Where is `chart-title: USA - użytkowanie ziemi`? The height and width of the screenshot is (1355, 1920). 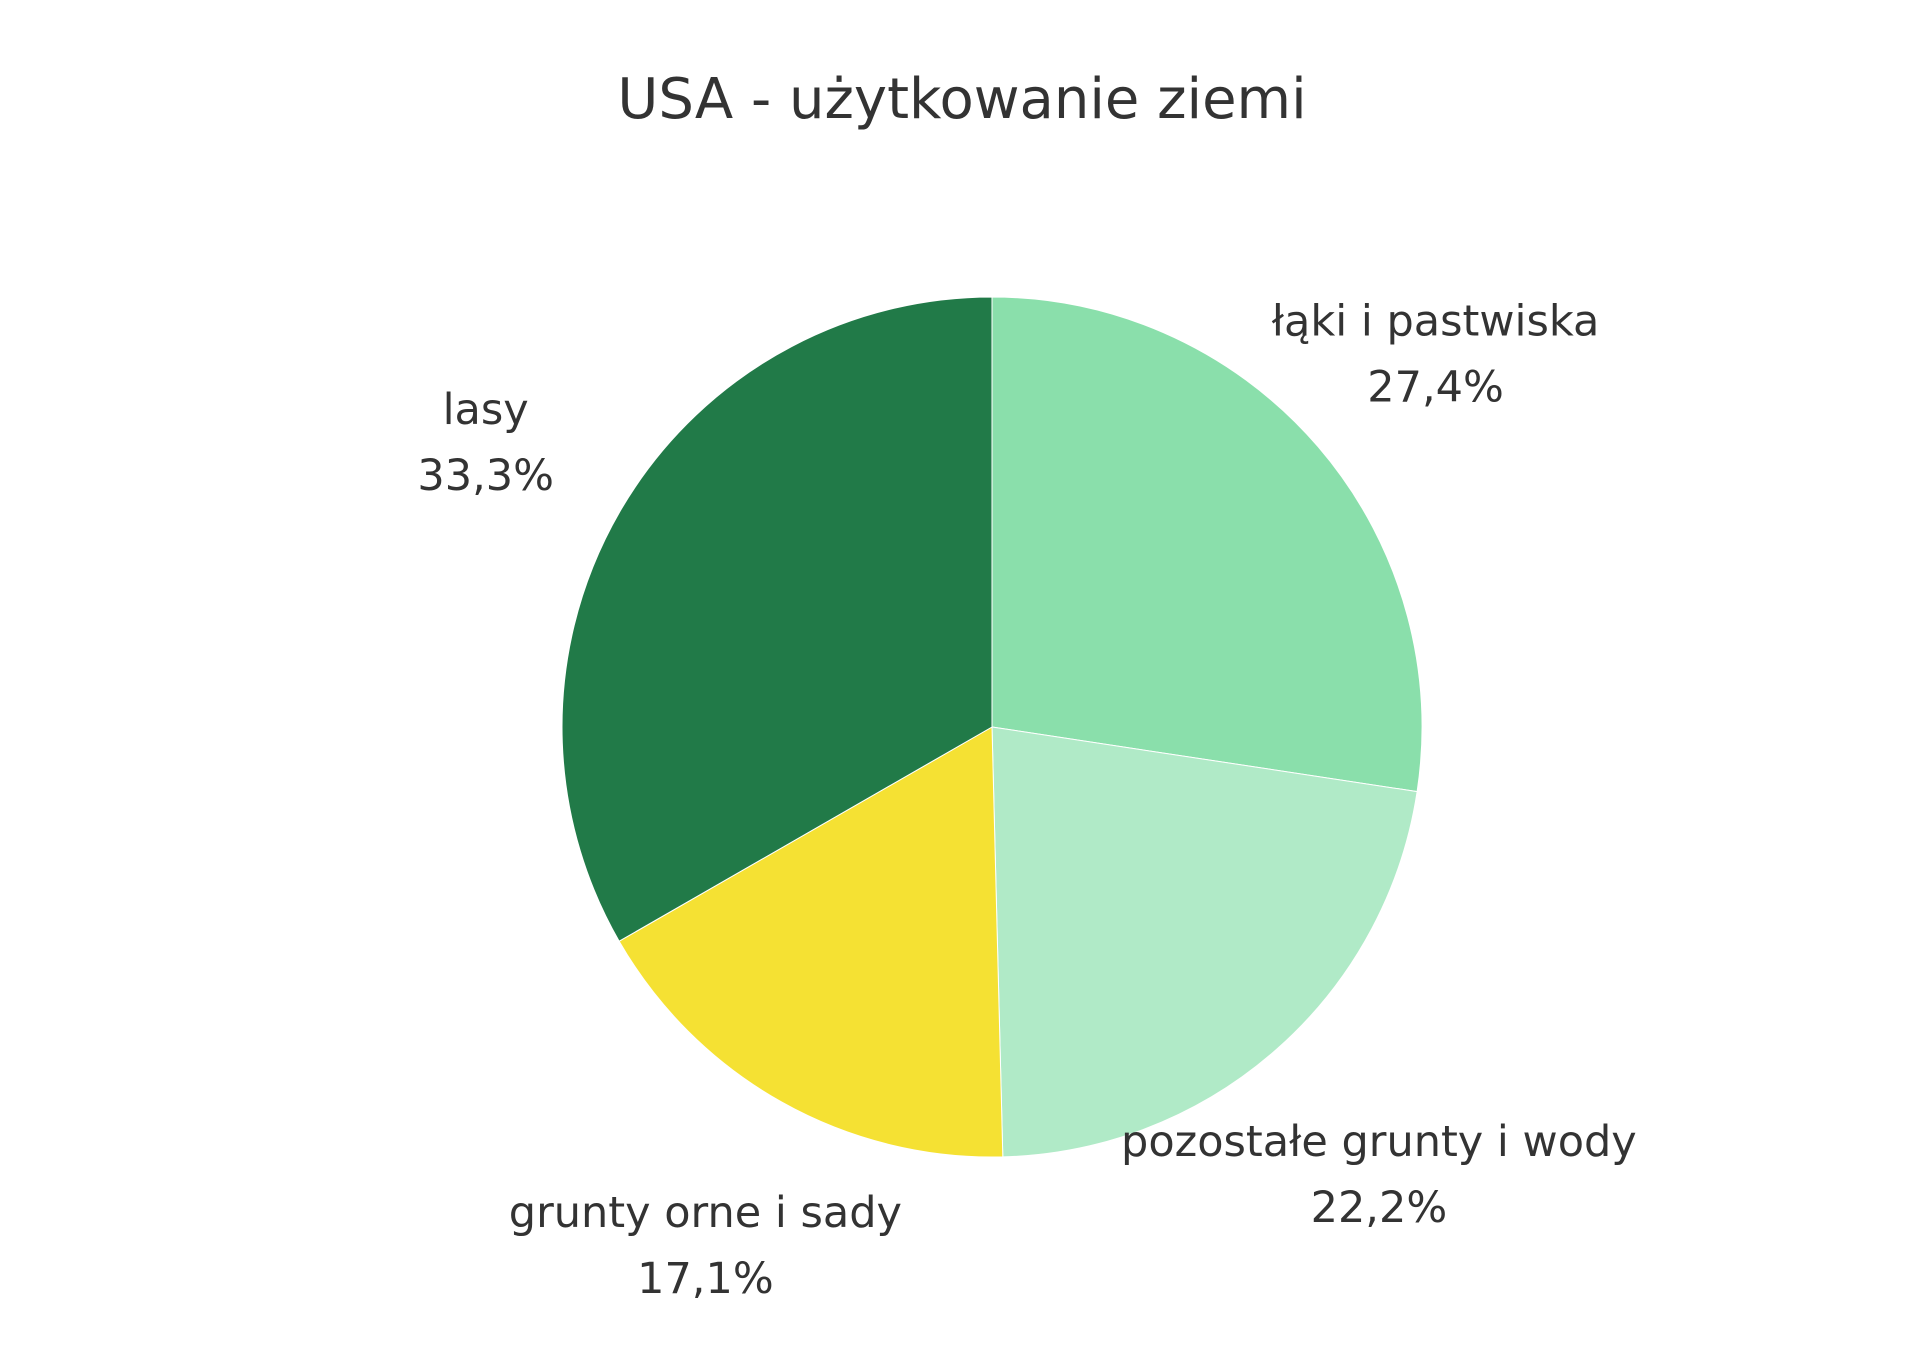
chart-title: USA - użytkowanie ziemi is located at coordinates (961, 99).